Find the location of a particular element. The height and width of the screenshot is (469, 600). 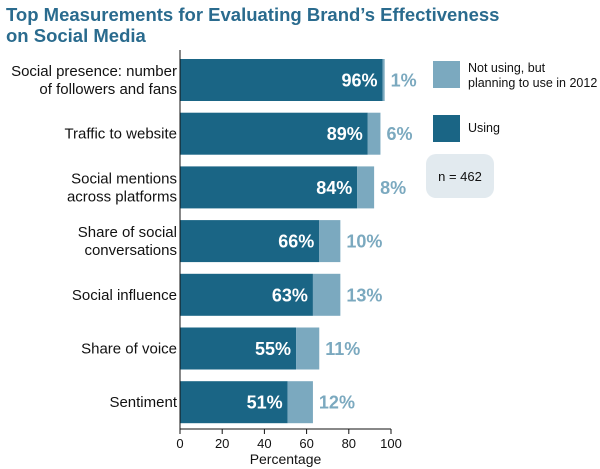

category-label: Share of voice is located at coordinates (129, 349).